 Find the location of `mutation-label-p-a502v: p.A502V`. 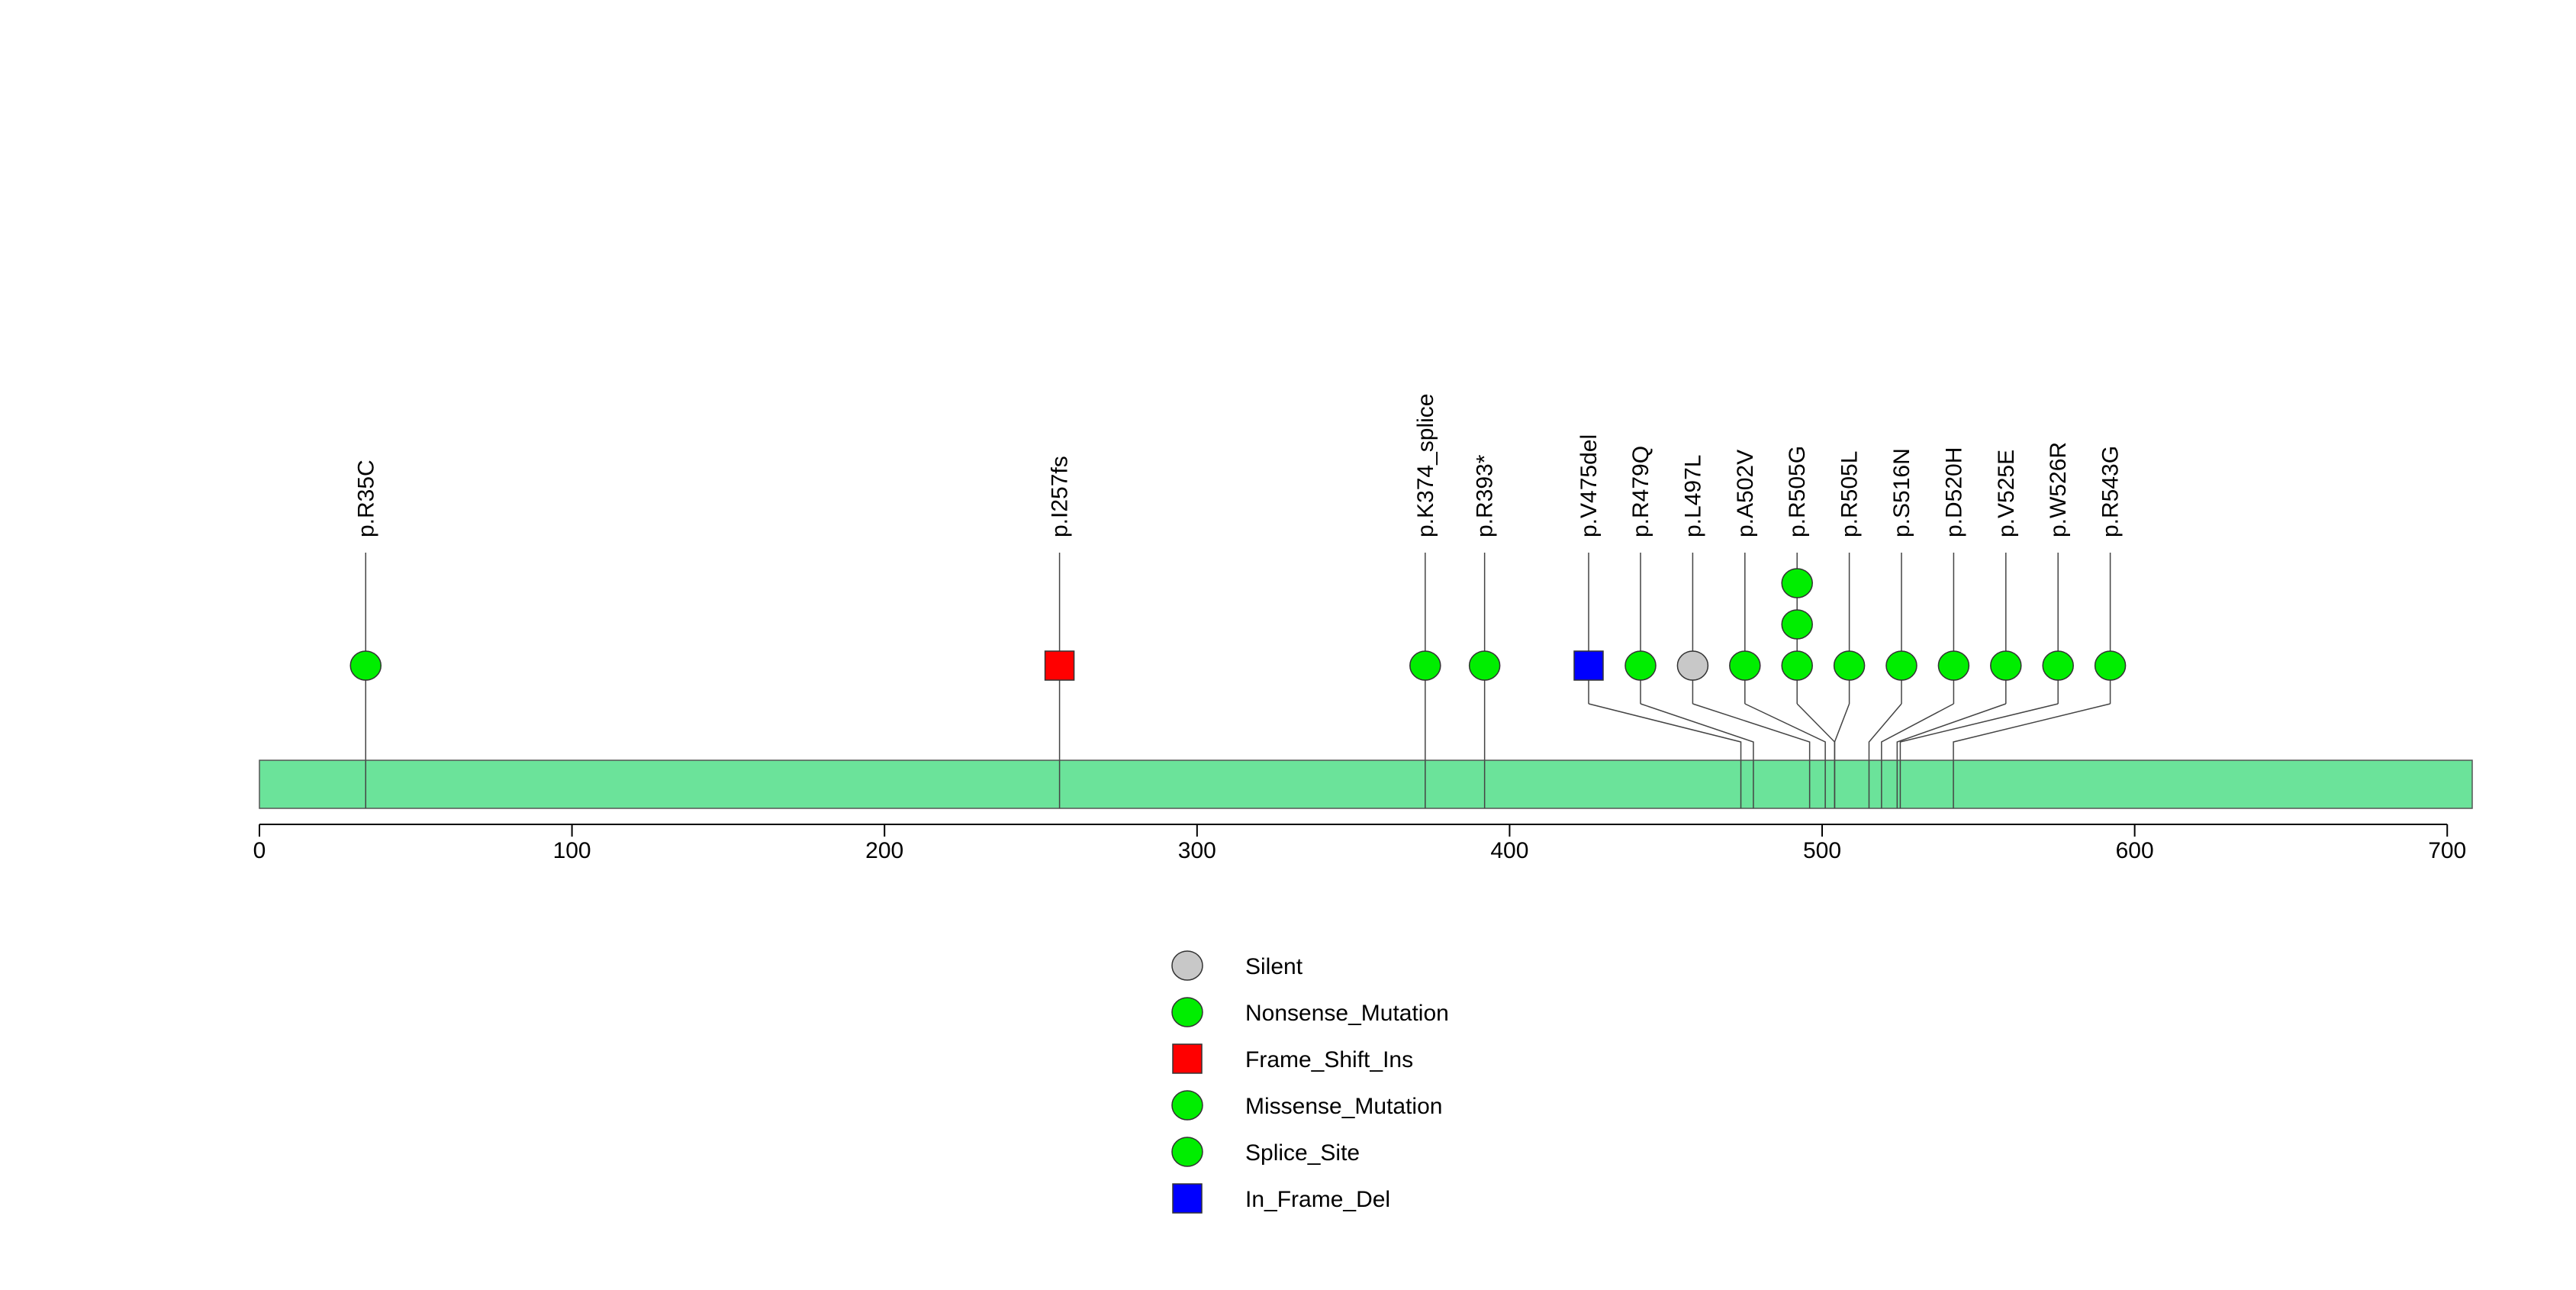

mutation-label-p-a502v: p.A502V is located at coordinates (1745, 494).